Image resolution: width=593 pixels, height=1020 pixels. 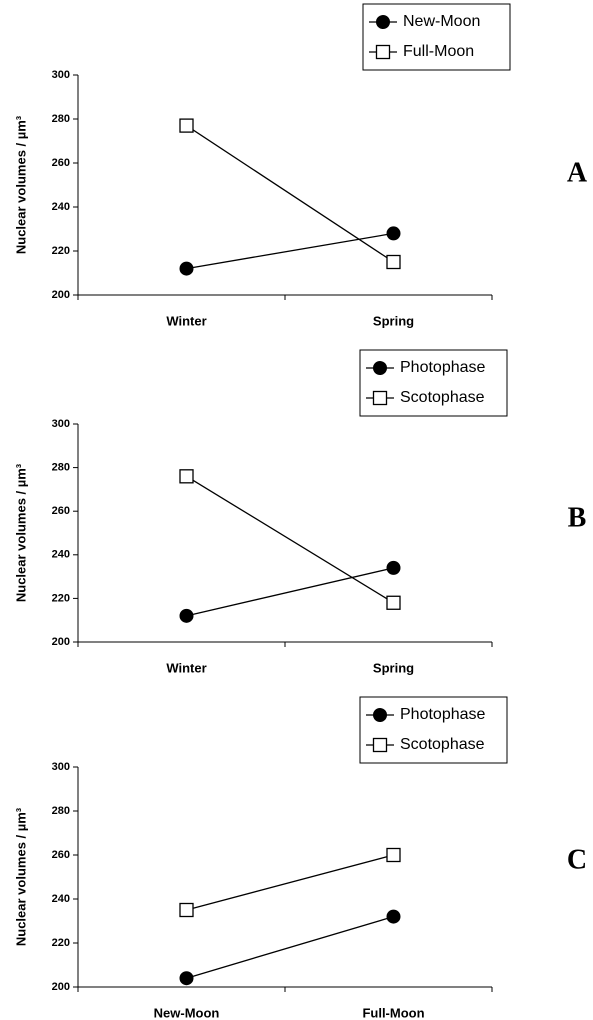 I want to click on panel-label: A, so click(x=577, y=172).